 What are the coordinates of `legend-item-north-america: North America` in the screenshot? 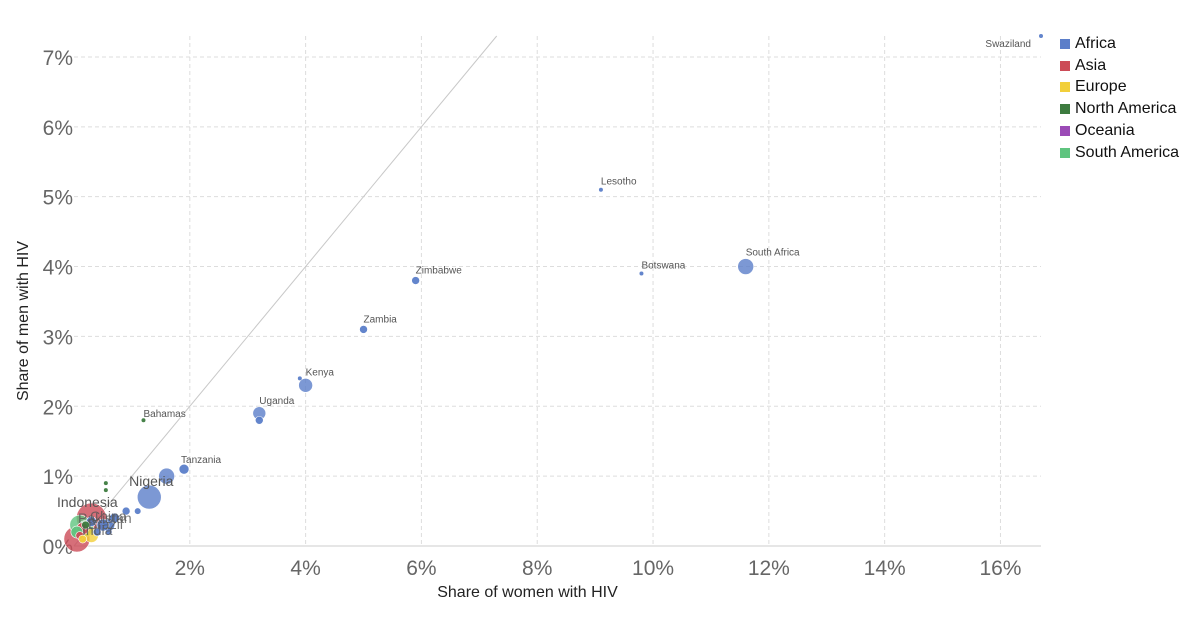 It's located at (1119, 109).